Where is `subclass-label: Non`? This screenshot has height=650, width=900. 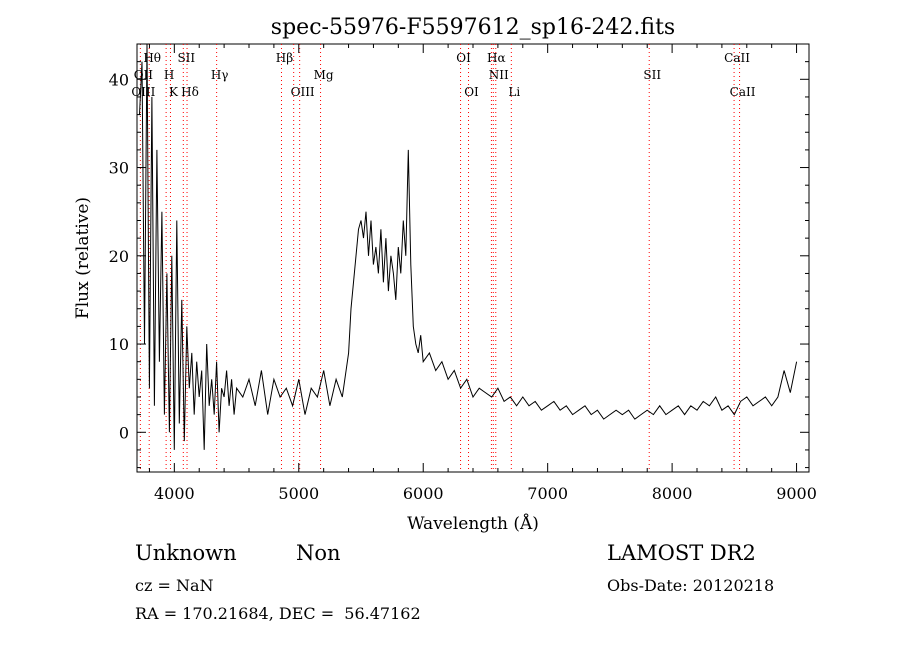 subclass-label: Non is located at coordinates (318, 553).